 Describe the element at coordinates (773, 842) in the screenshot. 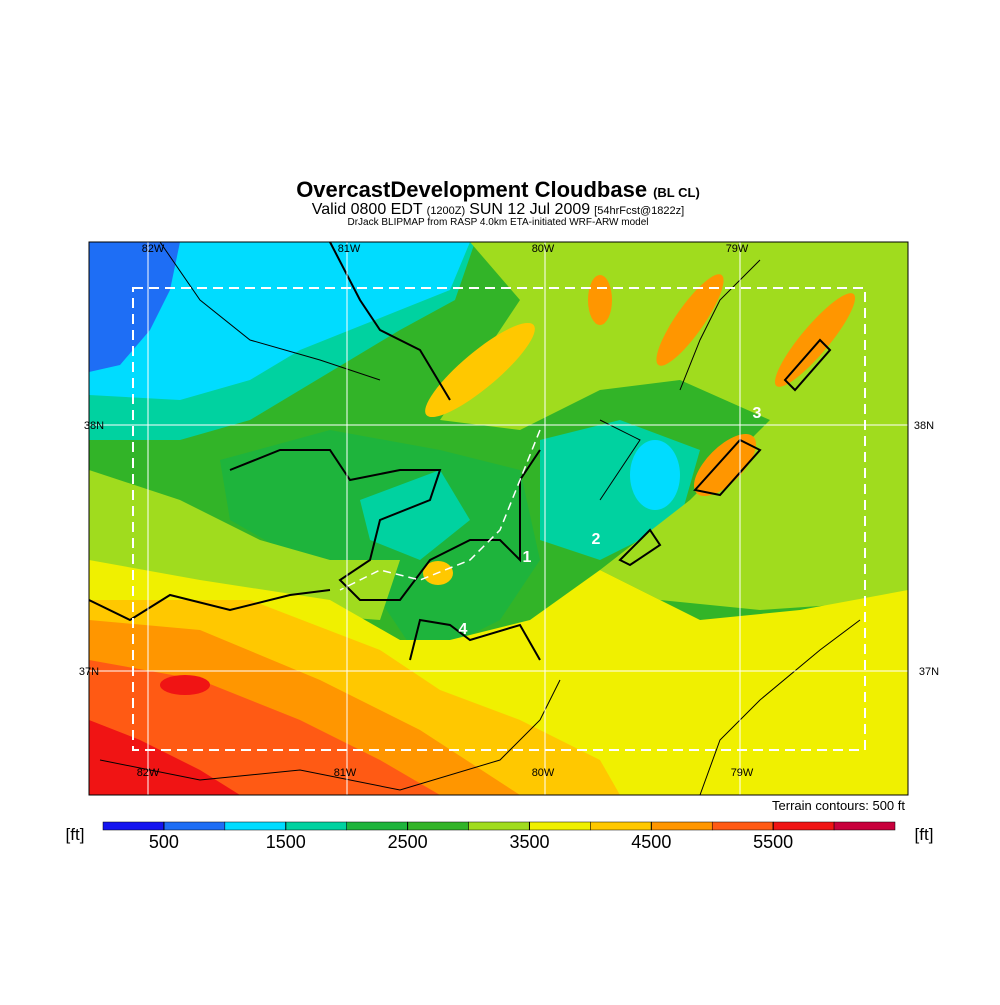

I see `colorbar-tick-label: 5500` at that location.